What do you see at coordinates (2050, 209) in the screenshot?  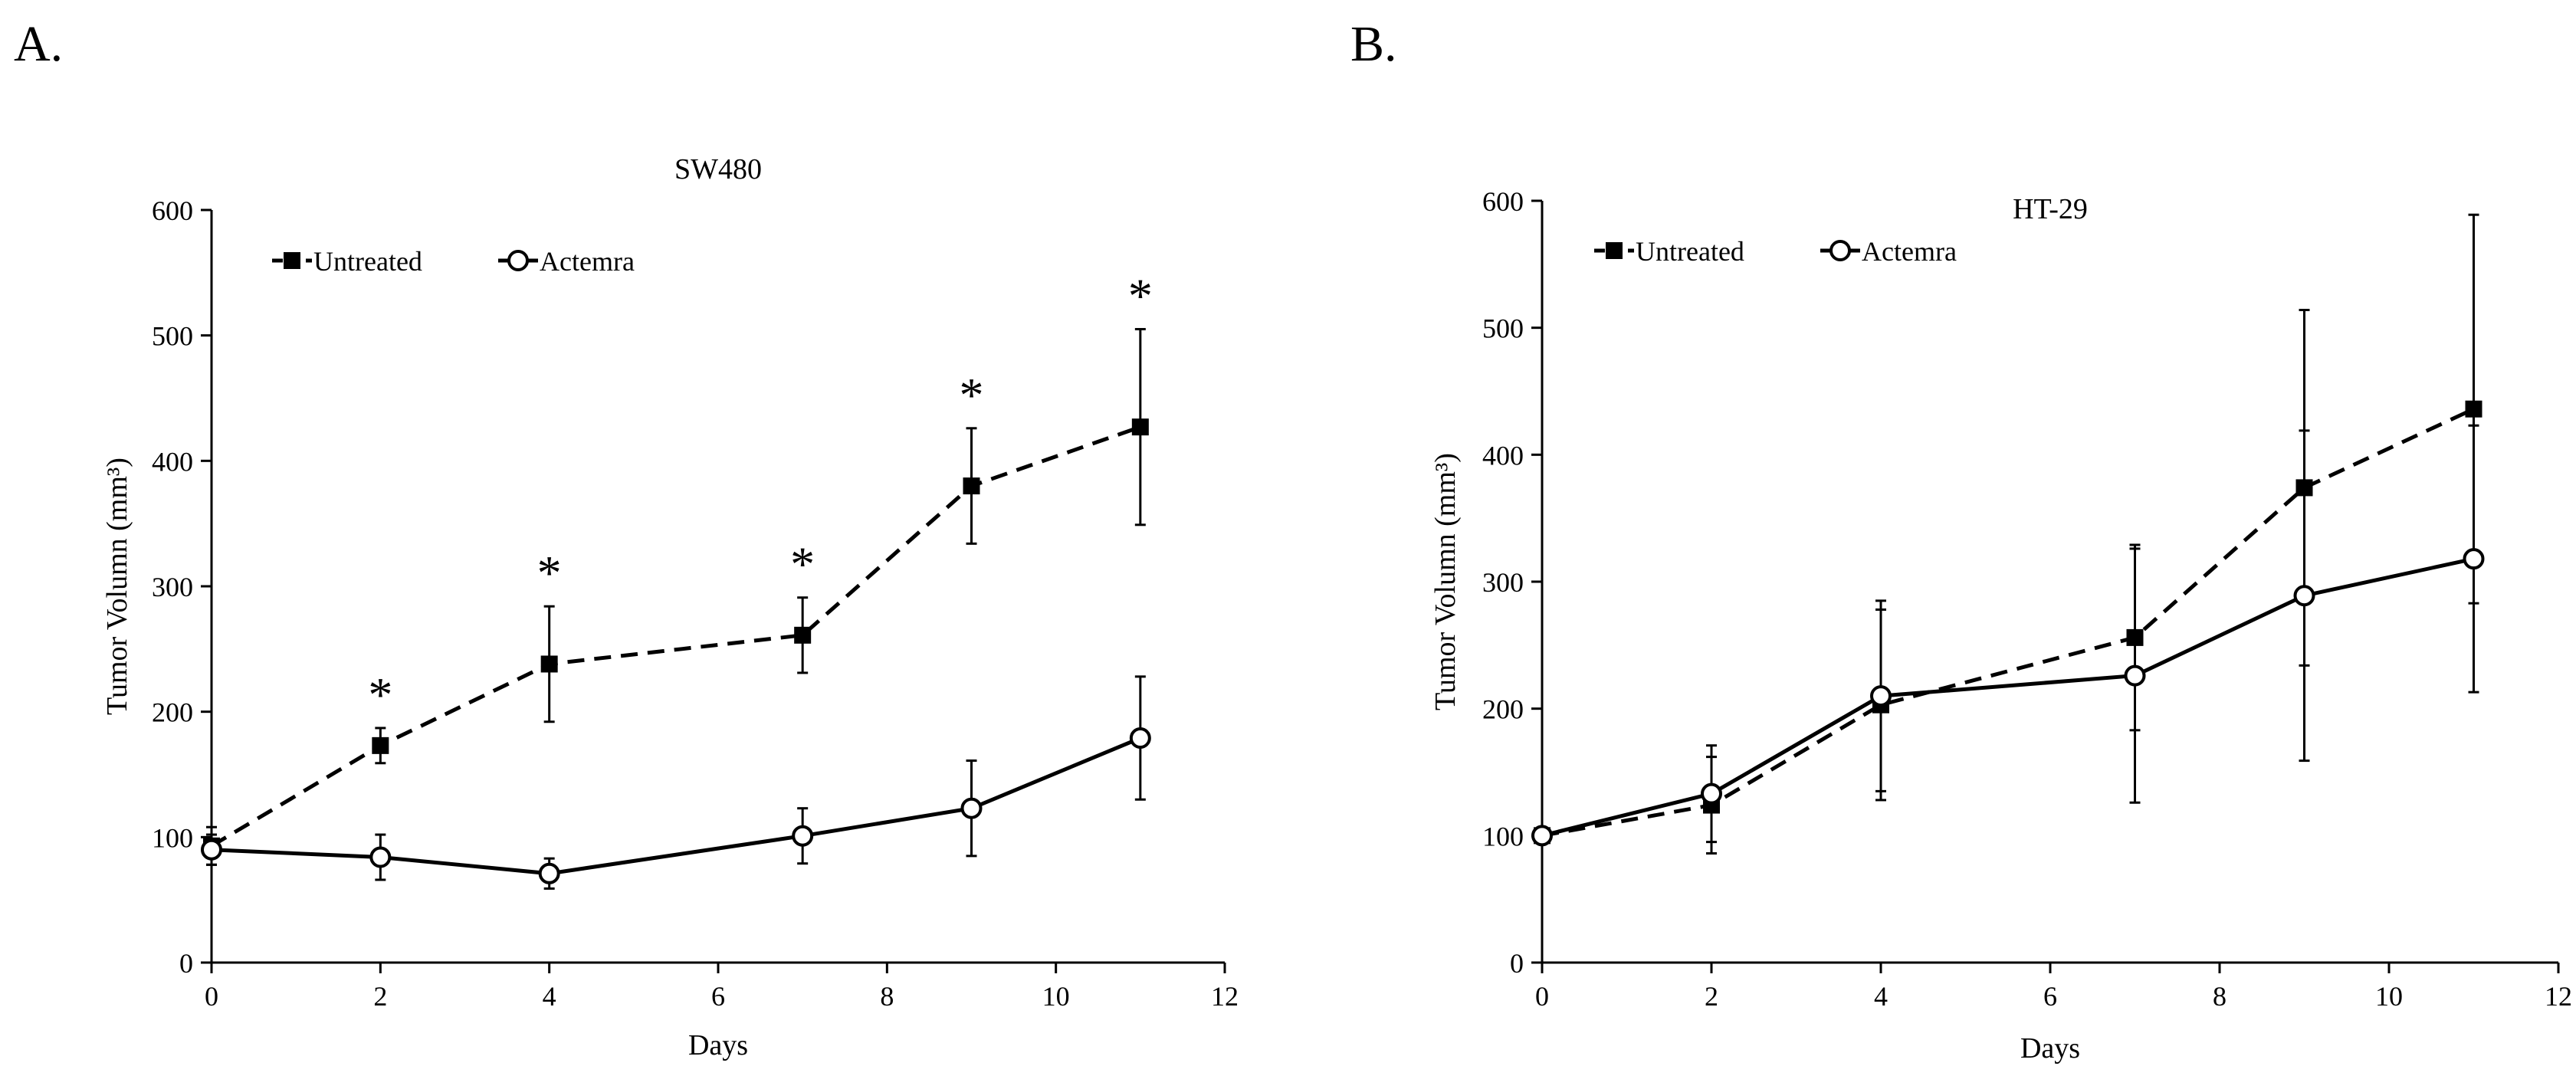 I see `chart-title: HT-29` at bounding box center [2050, 209].